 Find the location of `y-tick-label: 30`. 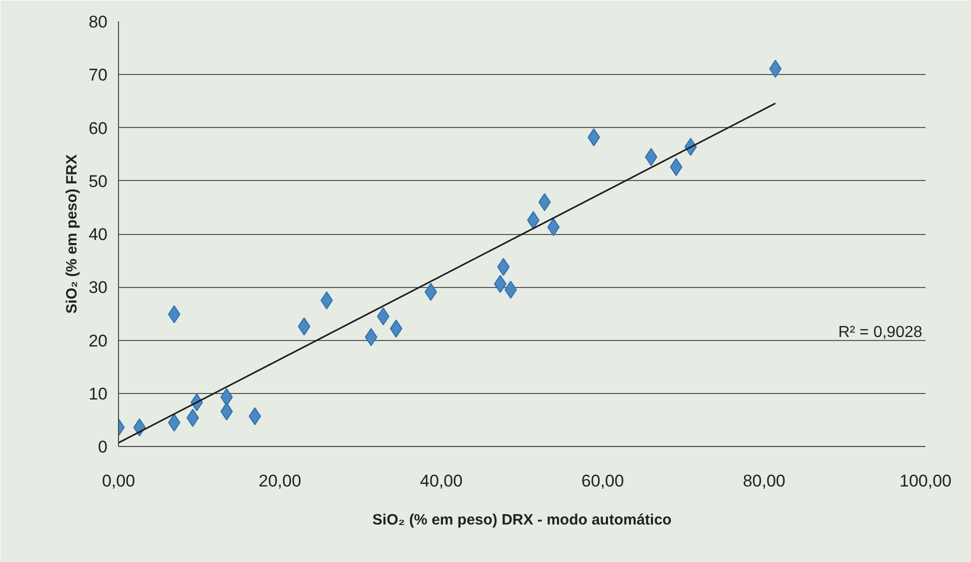

y-tick-label: 30 is located at coordinates (98, 288).